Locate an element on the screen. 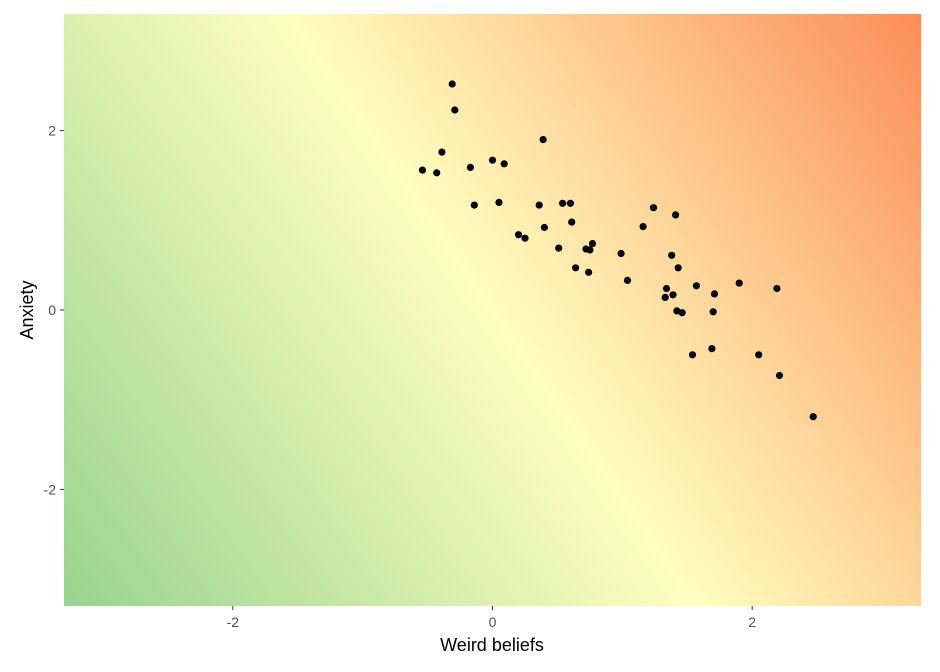 The height and width of the screenshot is (672, 940). y-tick-label: 2 is located at coordinates (52, 131).